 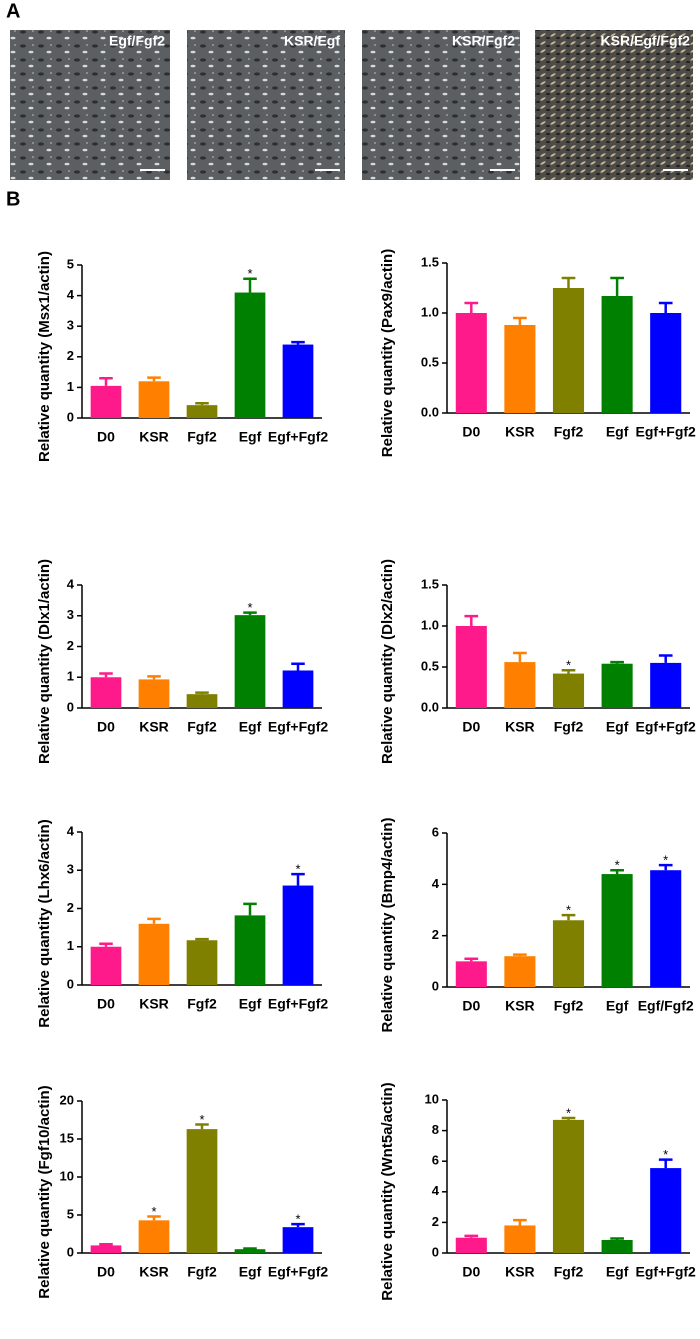 I want to click on y-tick-label: 3, so click(x=70, y=325).